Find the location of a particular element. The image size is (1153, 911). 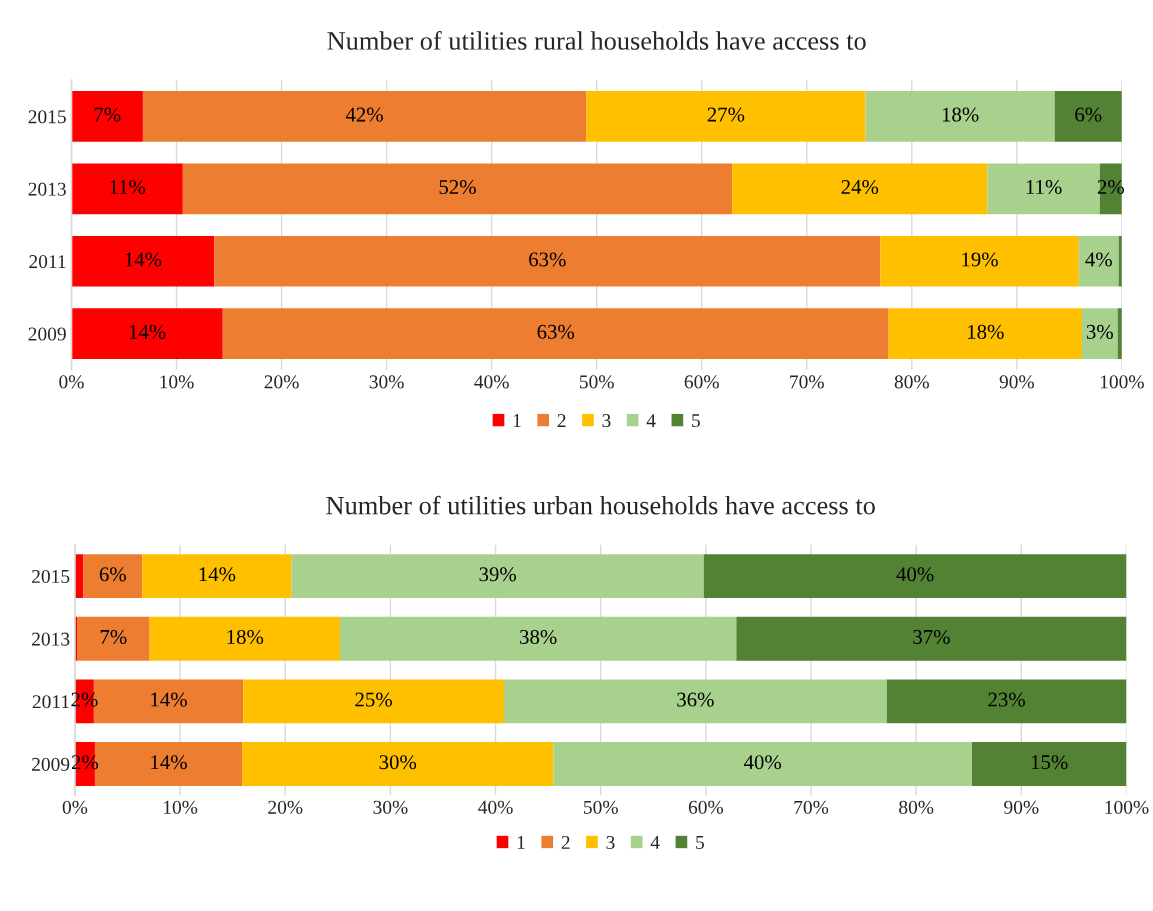

y-tick-label: 2009 is located at coordinates (47, 334).